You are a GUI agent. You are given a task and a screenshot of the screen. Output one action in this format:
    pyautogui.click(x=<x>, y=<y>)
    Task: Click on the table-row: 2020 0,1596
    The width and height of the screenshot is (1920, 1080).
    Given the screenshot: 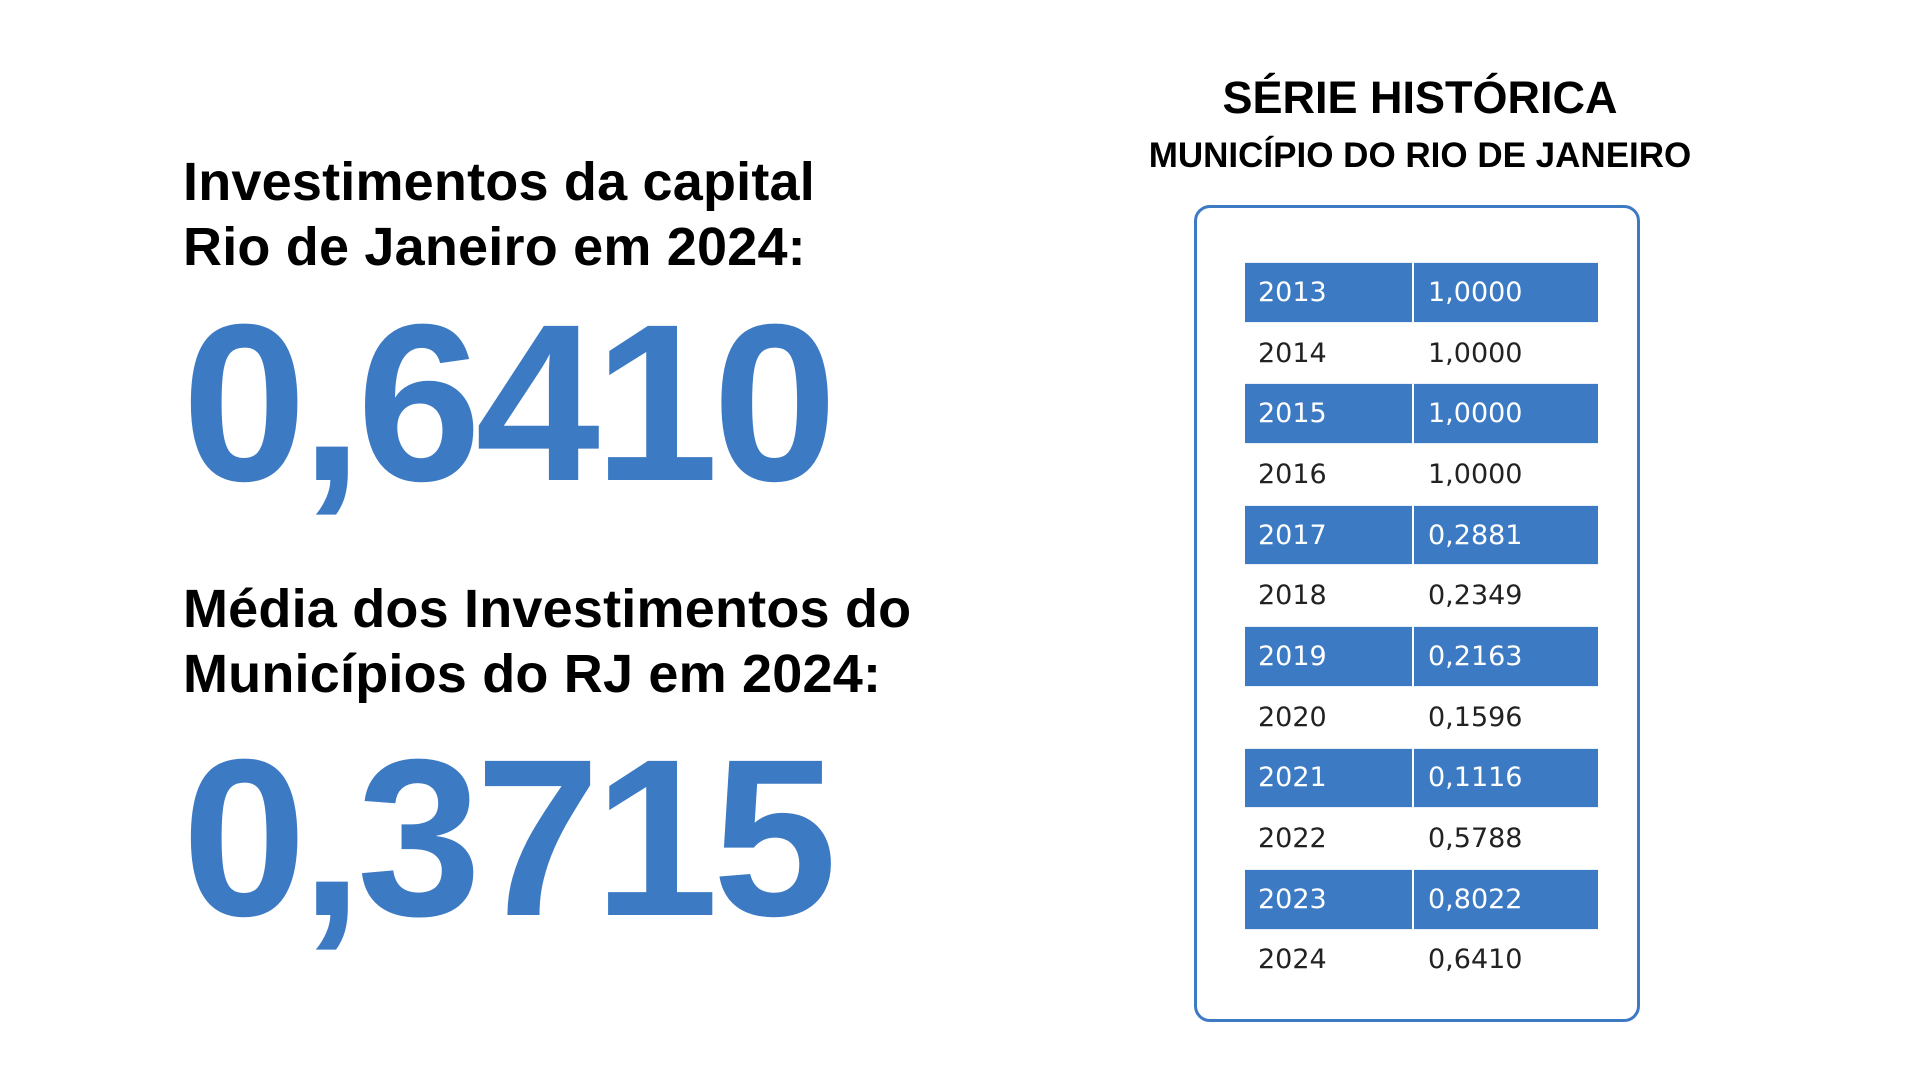 What is the action you would take?
    pyautogui.click(x=1421, y=717)
    